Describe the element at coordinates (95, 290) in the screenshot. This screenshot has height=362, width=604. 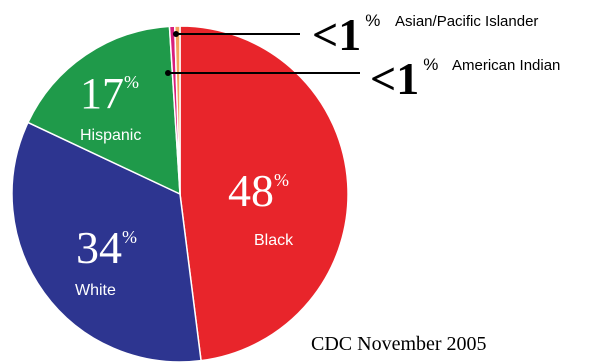
I see `category-label-white: White` at that location.